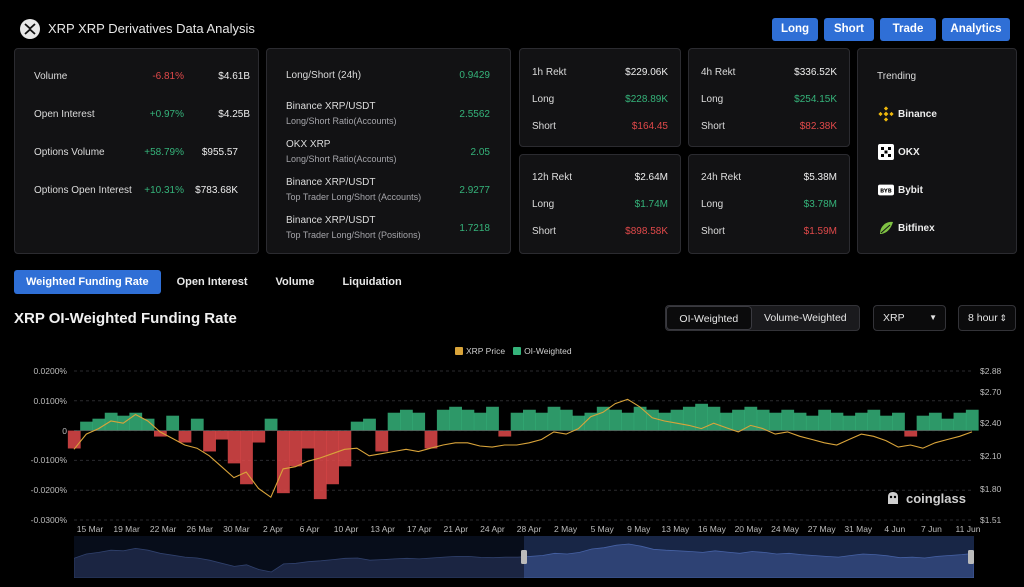 The height and width of the screenshot is (587, 1024). Describe the element at coordinates (549, 72) in the screenshot. I see `rekt-period: 1h Rekt` at that location.